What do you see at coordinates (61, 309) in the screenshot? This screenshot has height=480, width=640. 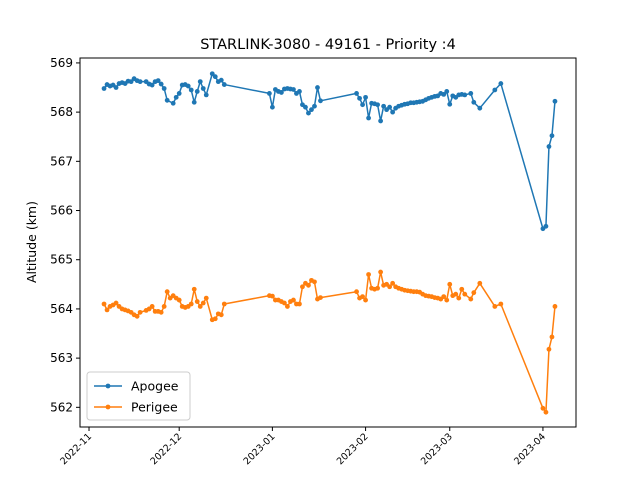 I see `y-tick-label: 564` at bounding box center [61, 309].